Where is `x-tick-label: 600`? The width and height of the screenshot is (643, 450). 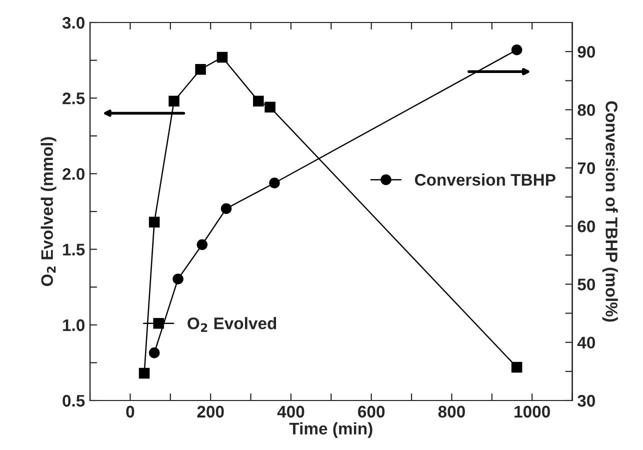
x-tick-label: 600 is located at coordinates (371, 412).